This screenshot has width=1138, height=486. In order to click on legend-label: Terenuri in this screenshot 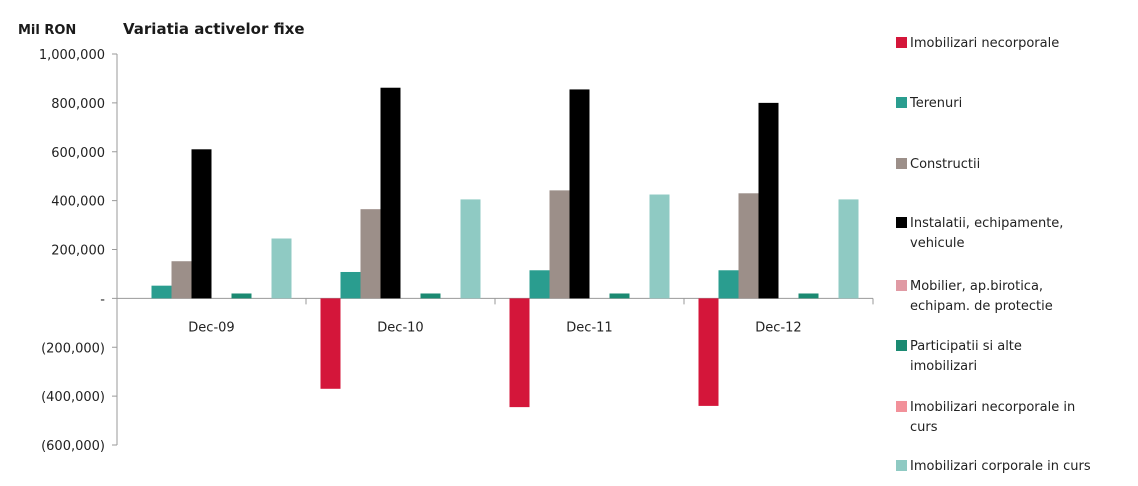, I will do `click(935, 103)`.